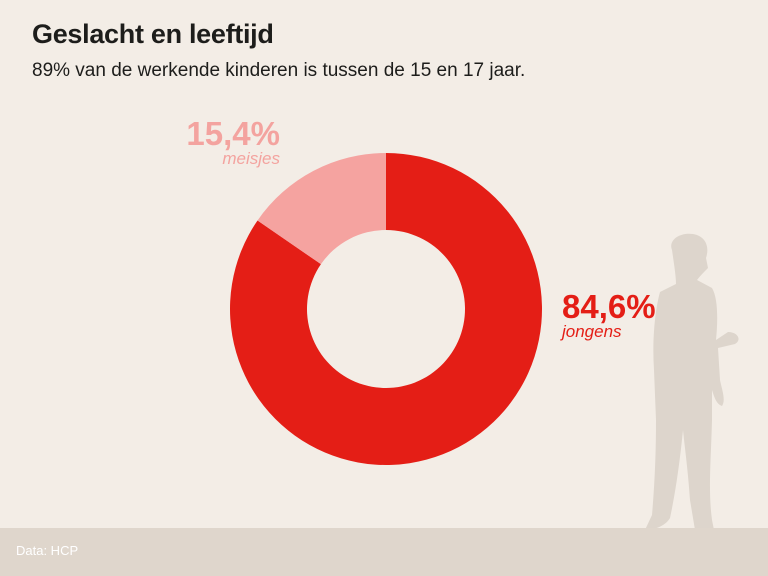 The height and width of the screenshot is (576, 768). I want to click on donut-slice-meisjes, so click(321, 209).